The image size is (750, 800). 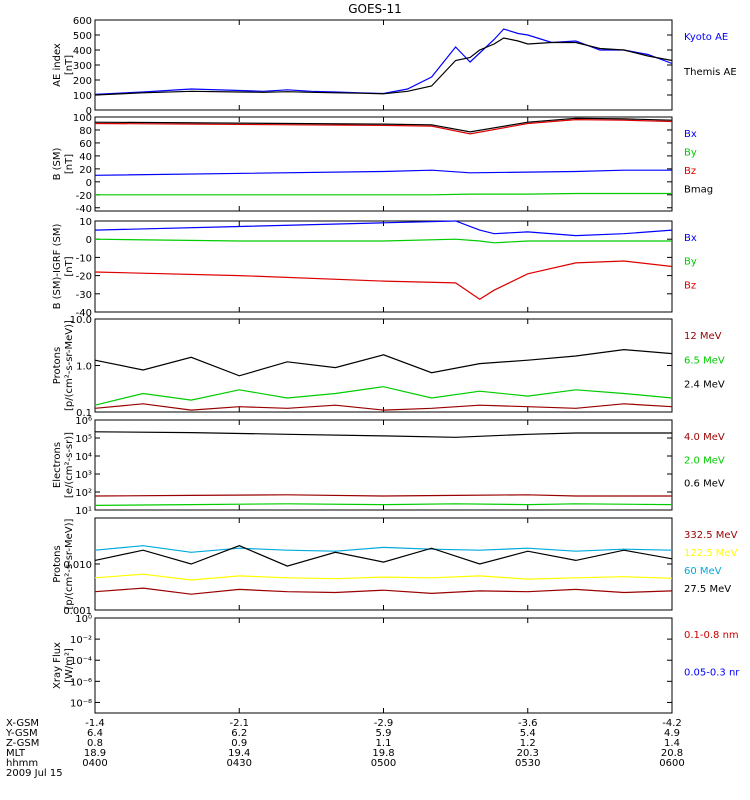 What do you see at coordinates (384, 723) in the screenshot?
I see `orbit-value: -2.9` at bounding box center [384, 723].